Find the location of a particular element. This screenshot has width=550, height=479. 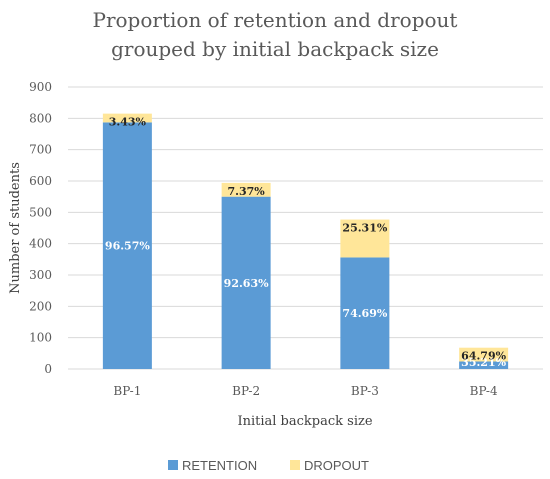

data-label: 92.63% is located at coordinates (246, 283).